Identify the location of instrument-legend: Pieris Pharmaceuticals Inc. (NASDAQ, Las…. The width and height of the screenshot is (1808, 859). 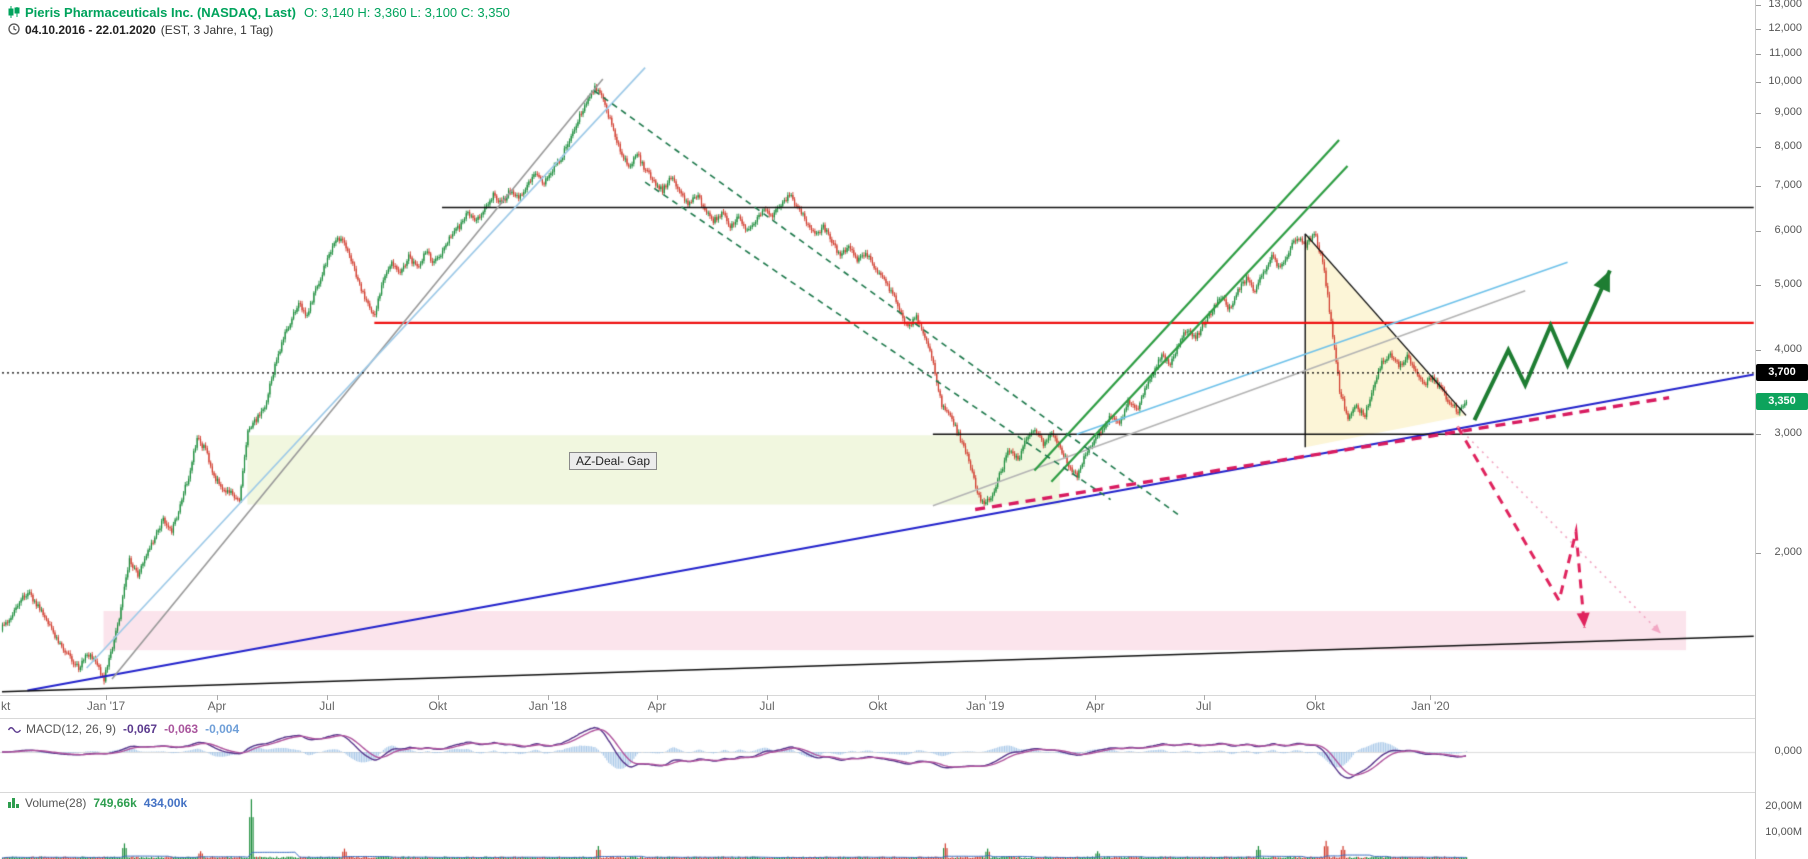
(259, 13).